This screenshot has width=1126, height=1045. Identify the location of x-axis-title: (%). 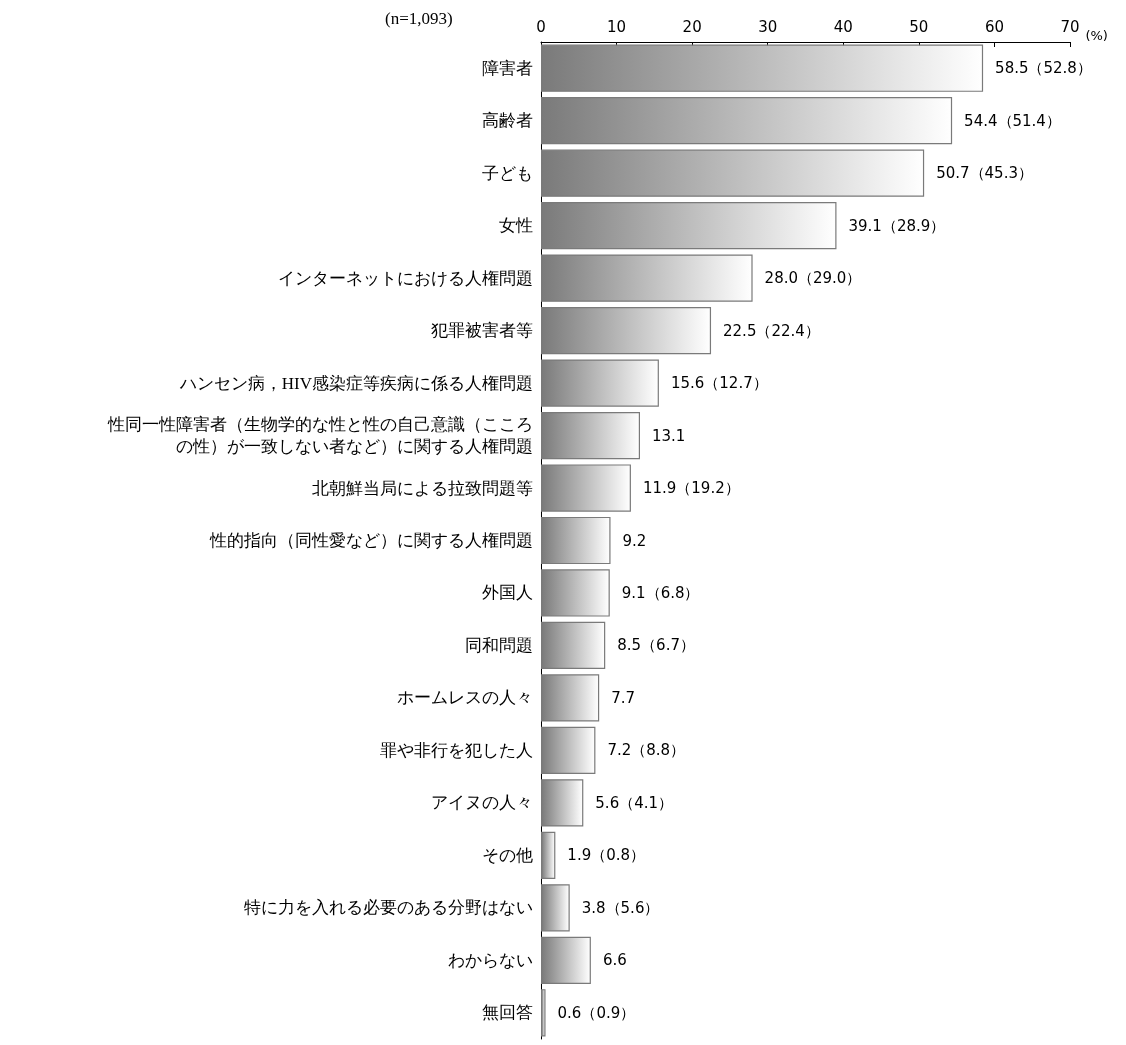
(1096, 35).